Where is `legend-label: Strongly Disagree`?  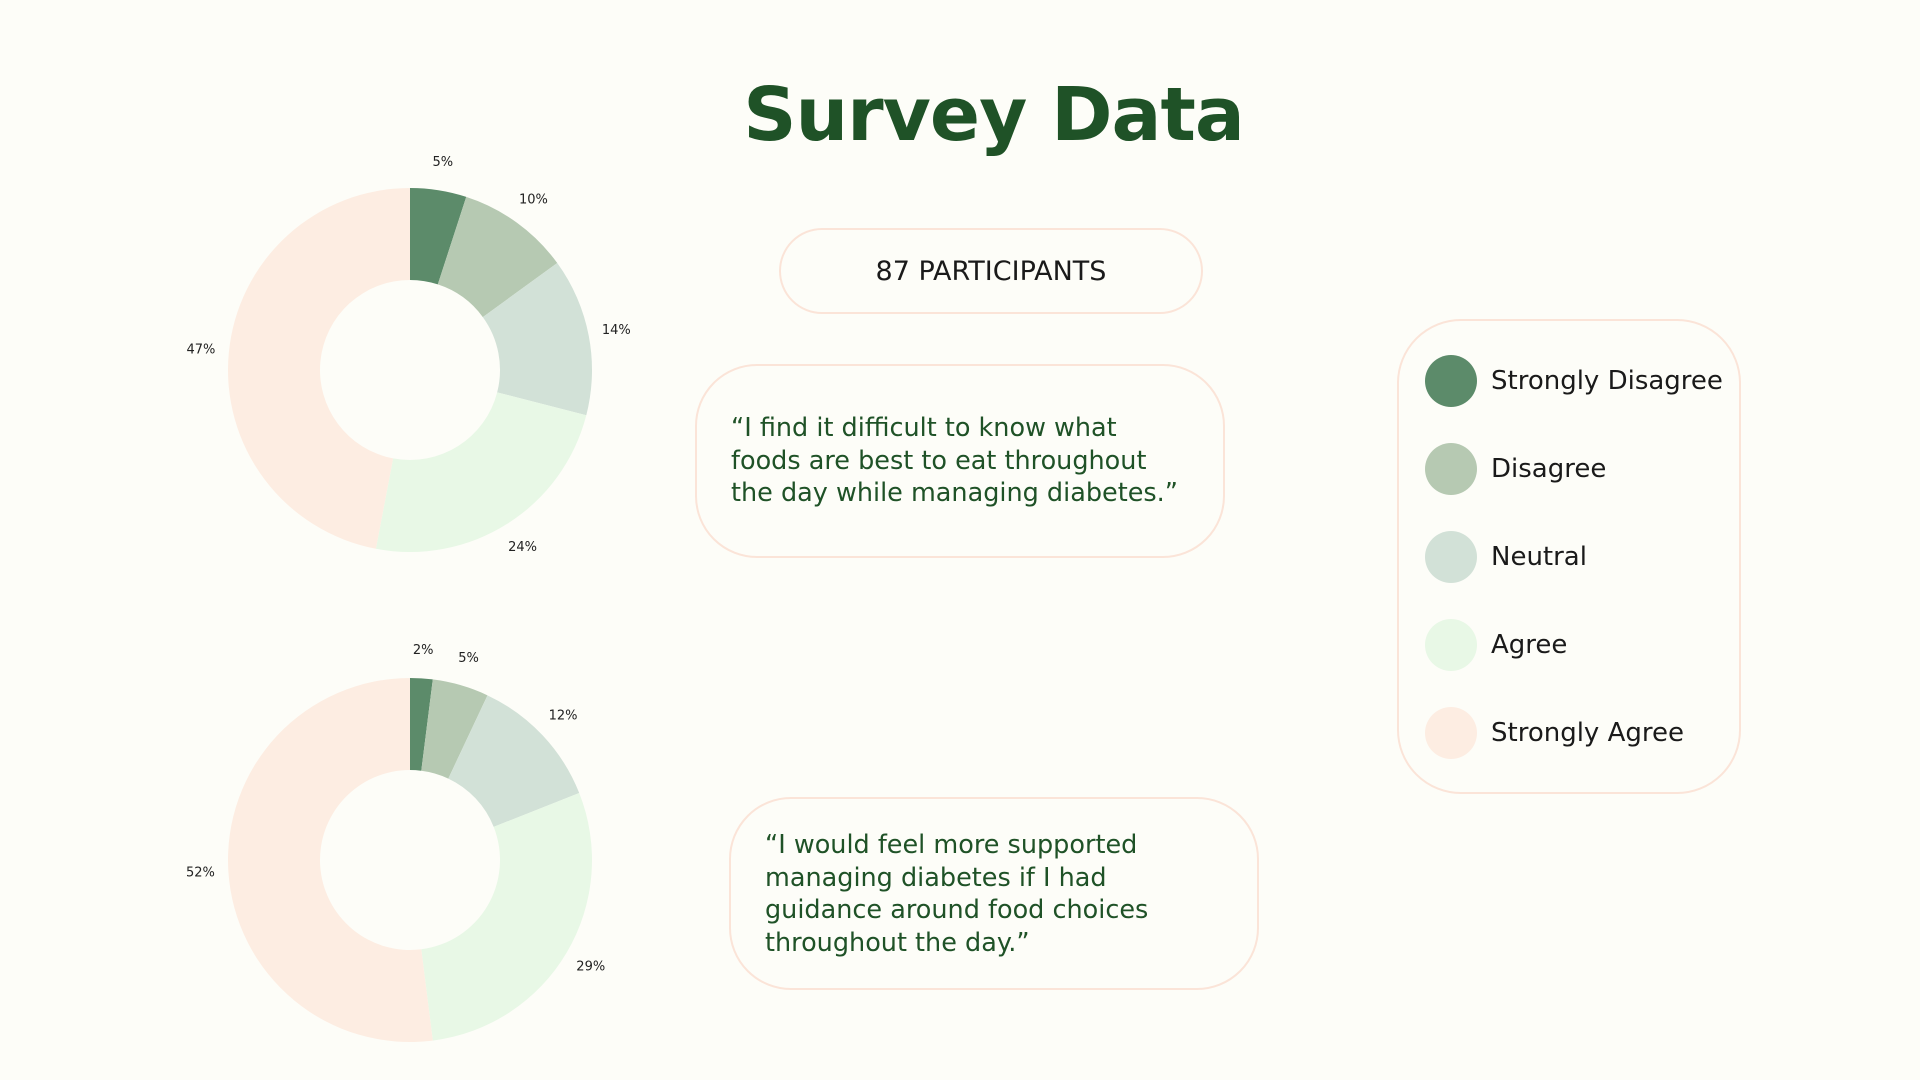
legend-label: Strongly Disagree is located at coordinates (1607, 381).